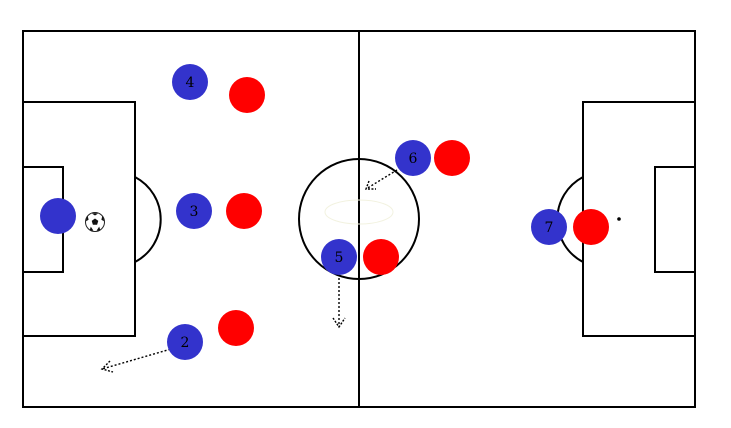 Image resolution: width=731 pixels, height=428 pixels. What do you see at coordinates (359, 212) in the screenshot?
I see `centre-spot` at bounding box center [359, 212].